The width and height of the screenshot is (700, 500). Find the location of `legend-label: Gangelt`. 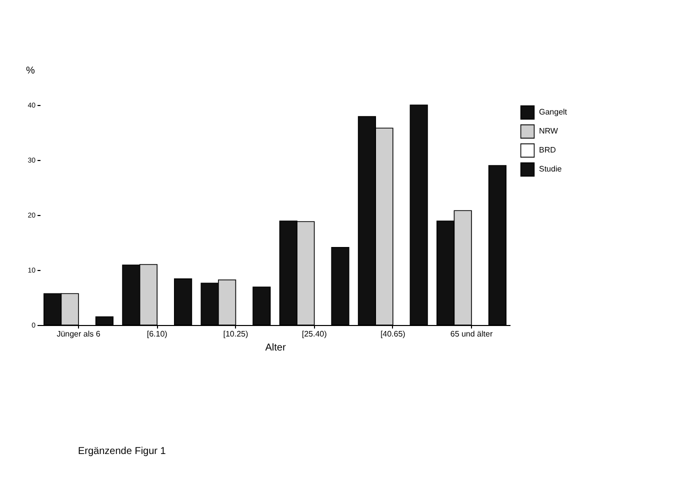

legend-label: Gangelt is located at coordinates (553, 112).